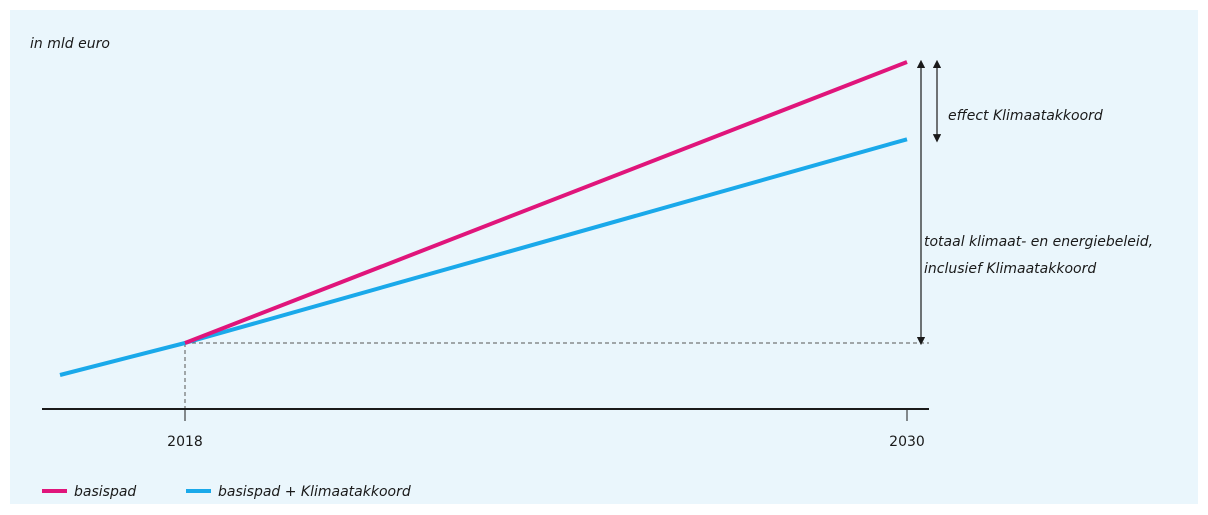 The height and width of the screenshot is (515, 1208). What do you see at coordinates (1010, 269) in the screenshot?
I see `total-label-line-2: inclusief Klimaatakkoord` at bounding box center [1010, 269].